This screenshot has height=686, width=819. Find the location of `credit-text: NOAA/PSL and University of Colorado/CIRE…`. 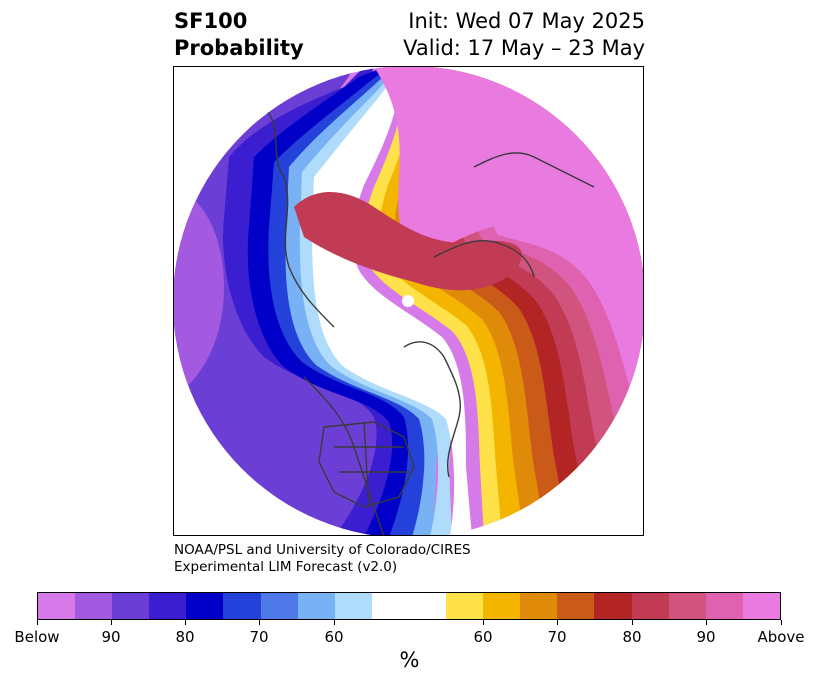

credit-text: NOAA/PSL and University of Colorado/CIRE… is located at coordinates (322, 559).